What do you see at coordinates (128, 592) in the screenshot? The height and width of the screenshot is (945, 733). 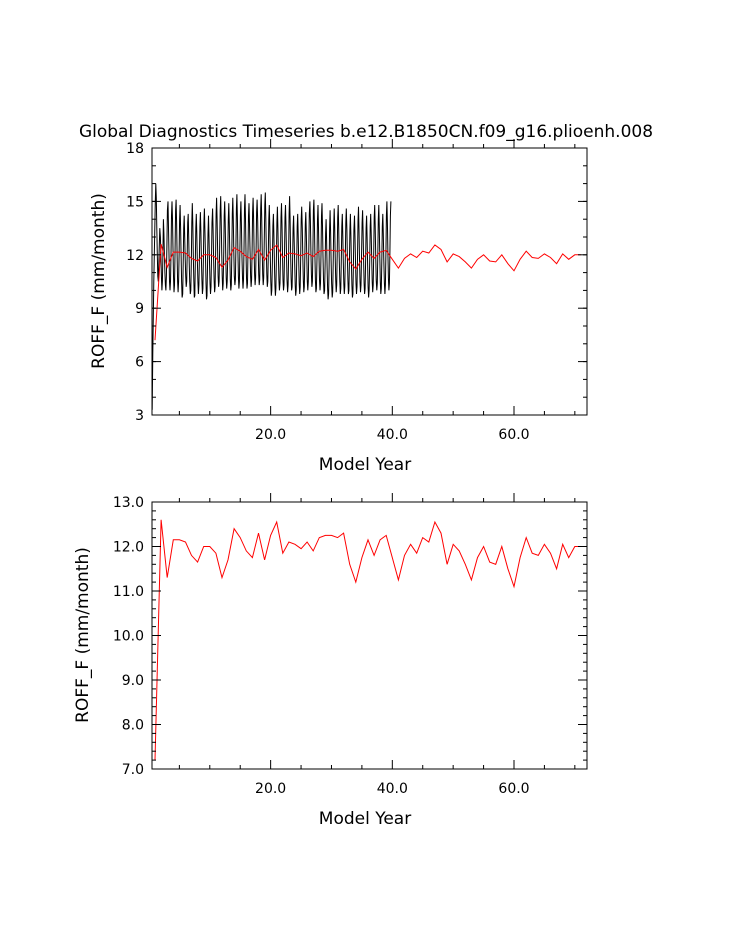 I see `bottom-ytick-label: 11.0` at bounding box center [128, 592].